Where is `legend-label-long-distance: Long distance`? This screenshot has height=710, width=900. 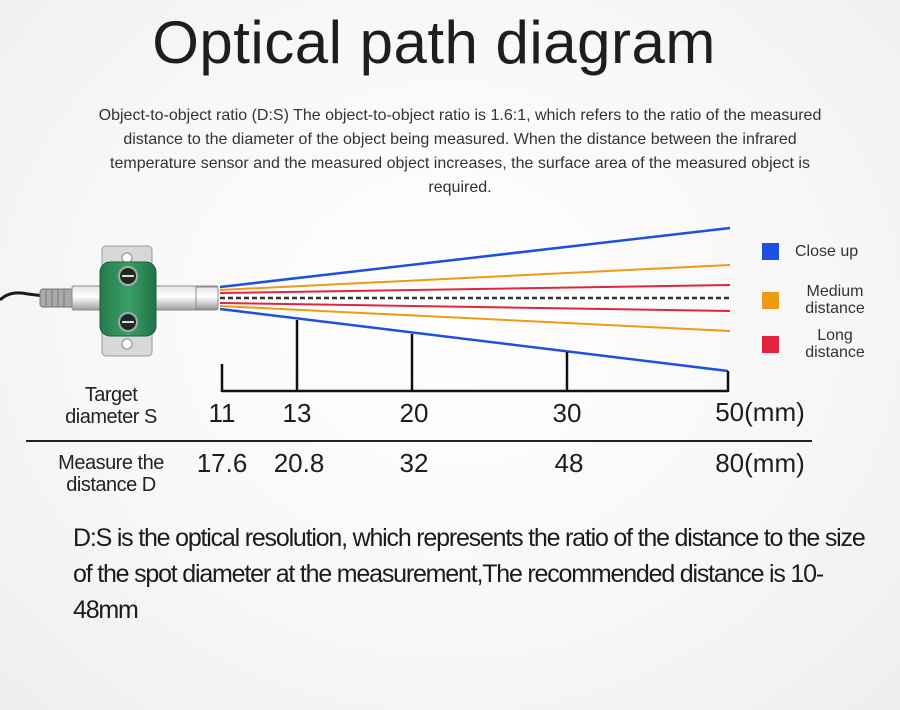 legend-label-long-distance: Long distance is located at coordinates (835, 344).